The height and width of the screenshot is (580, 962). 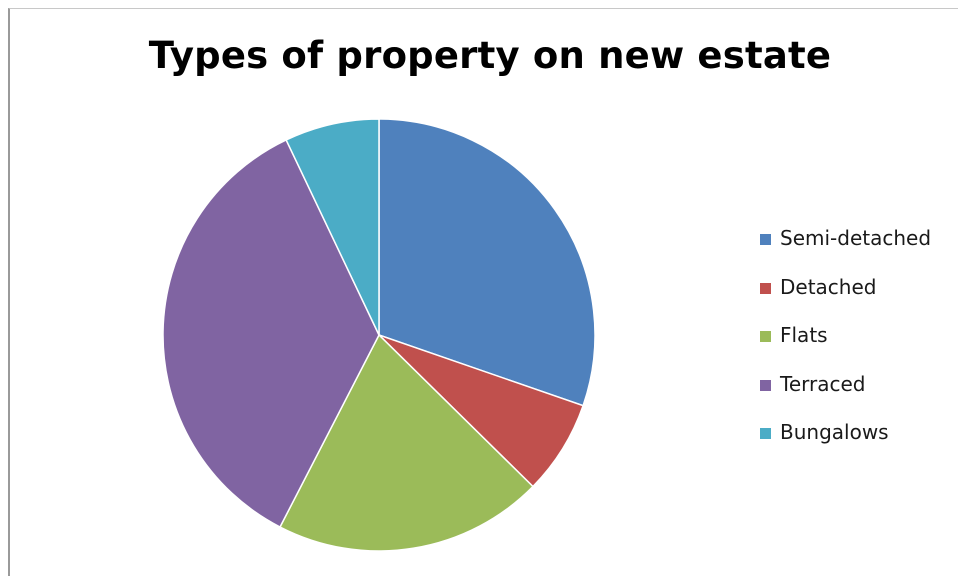 I want to click on legend-swatch-terraced, so click(x=765, y=385).